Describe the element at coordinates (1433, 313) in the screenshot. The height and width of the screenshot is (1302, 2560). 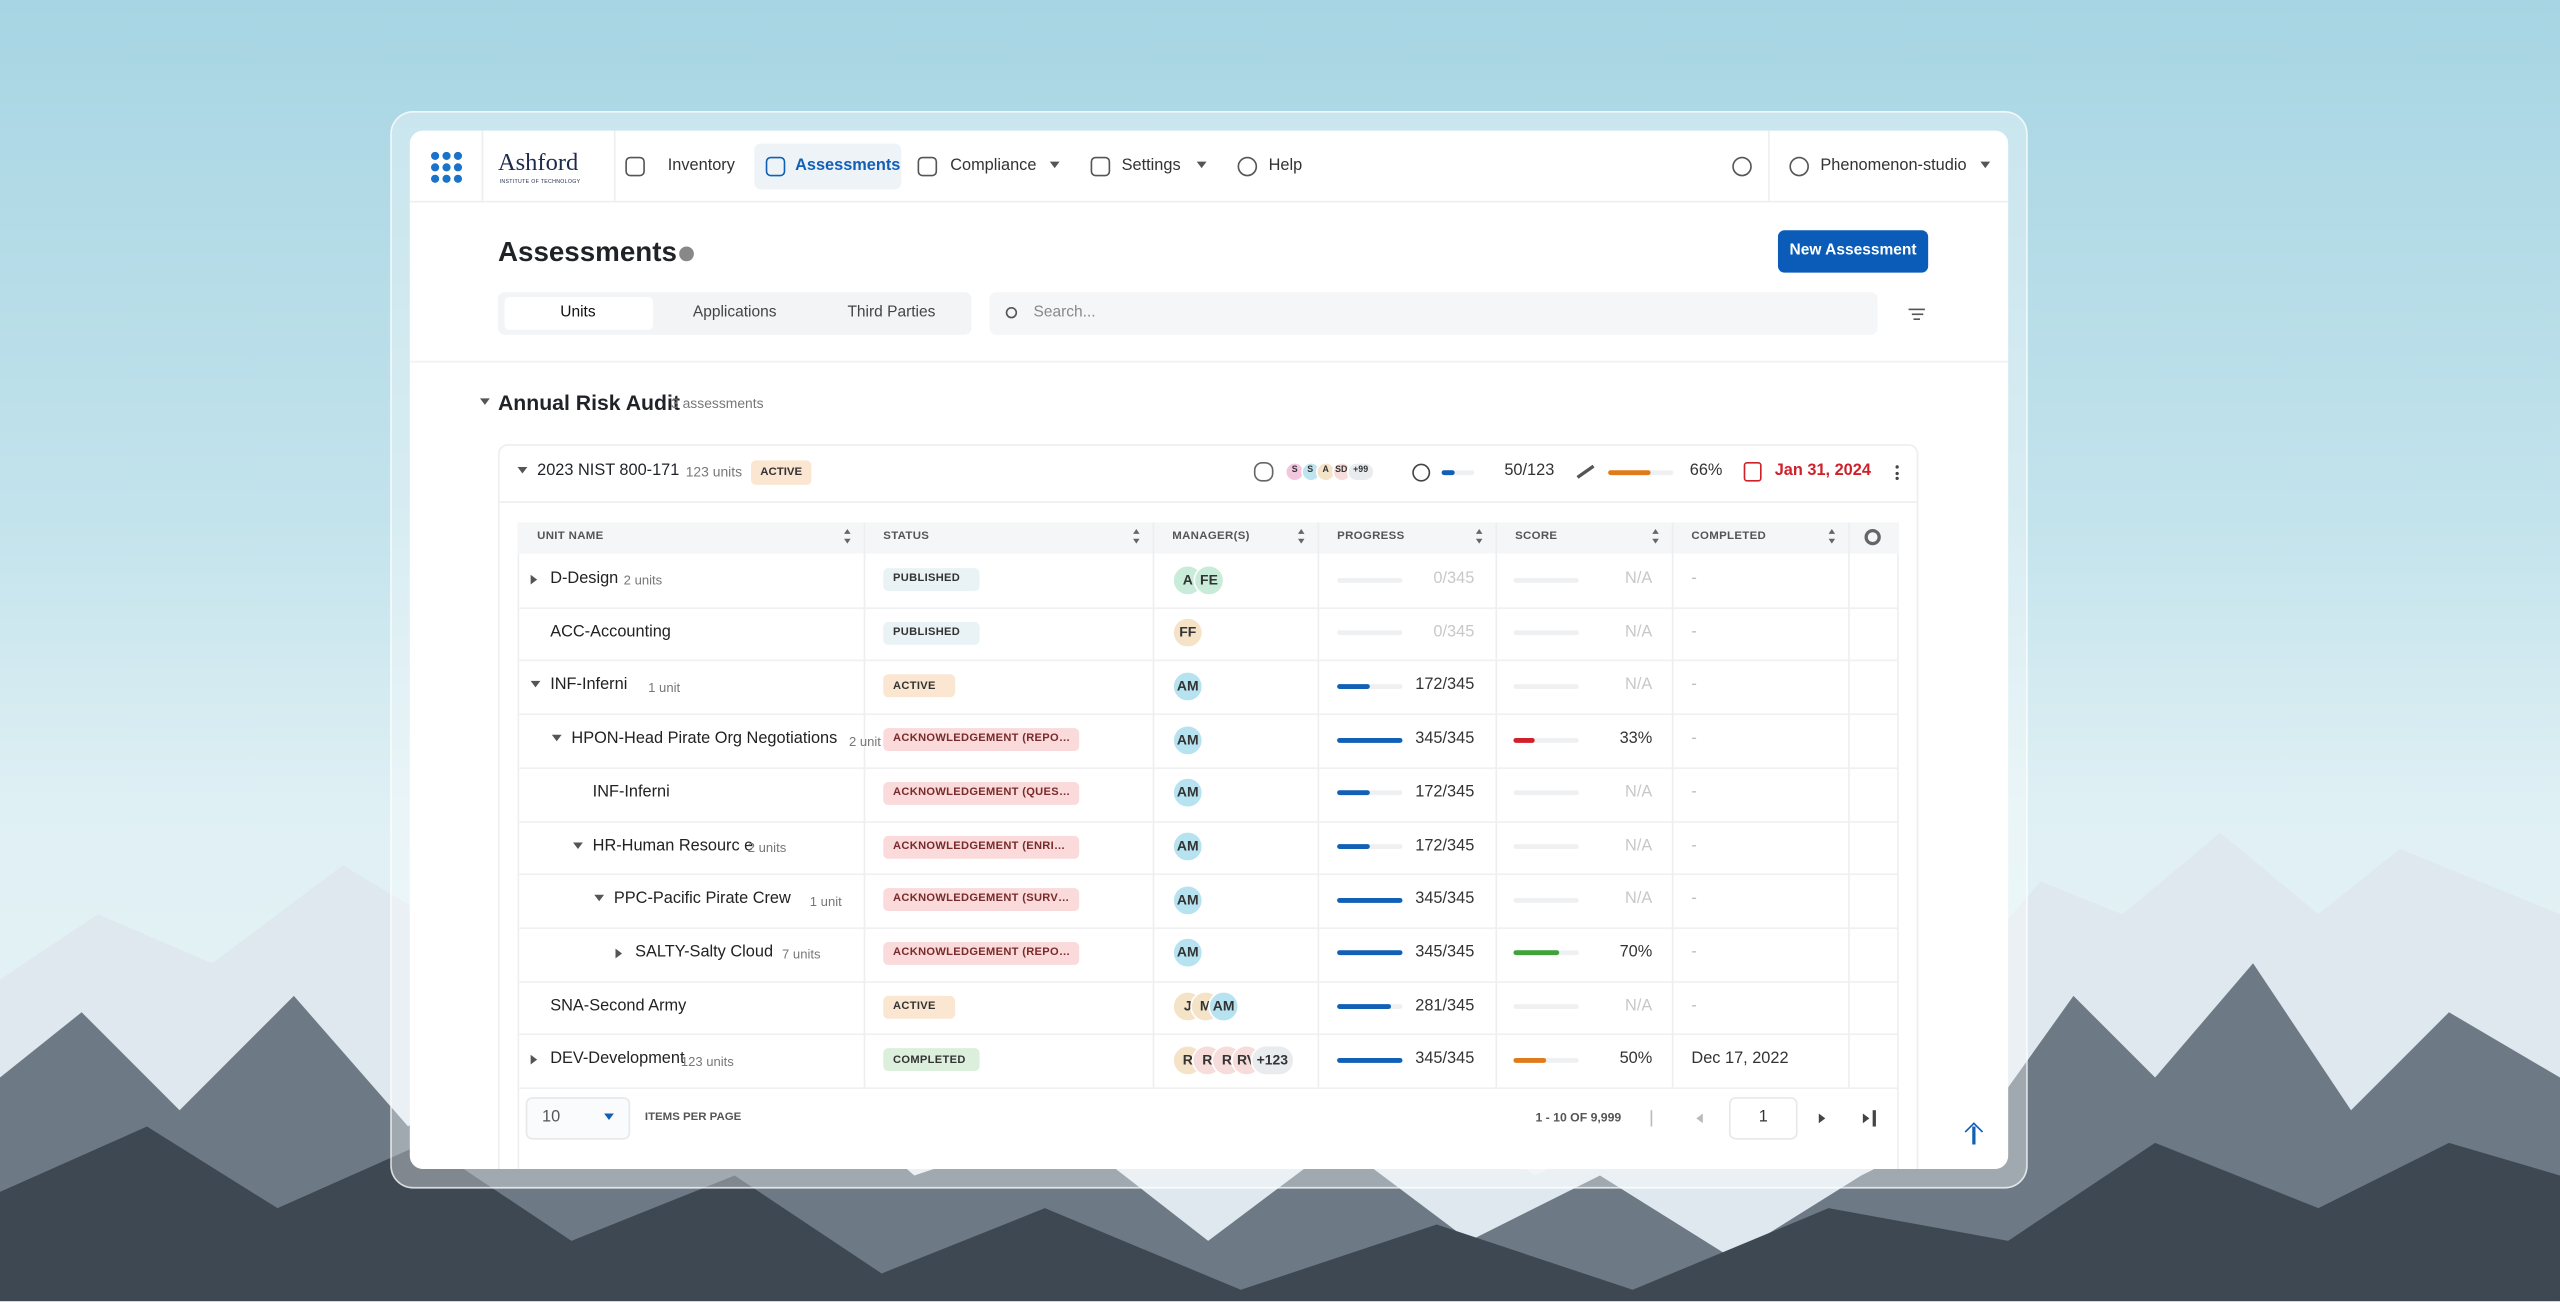
I see `search-box` at that location.